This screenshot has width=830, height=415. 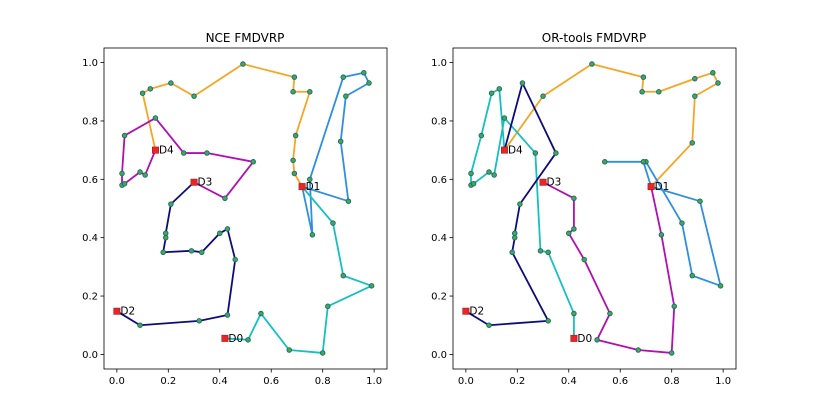 What do you see at coordinates (323, 381) in the screenshot?
I see `x-tick-label: 0.8` at bounding box center [323, 381].